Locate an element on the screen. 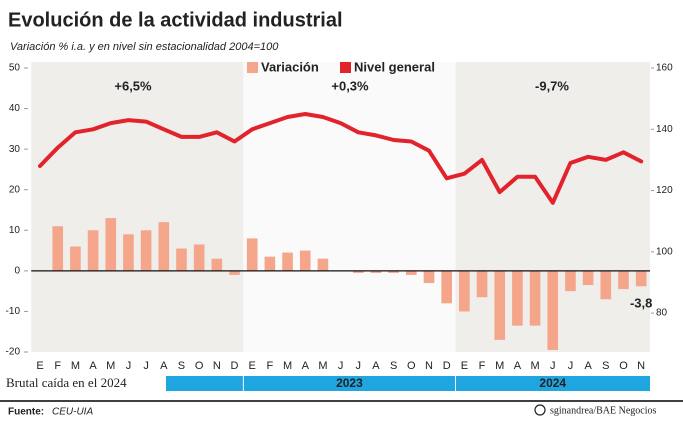  y2-tick-label: 140 is located at coordinates (664, 129).